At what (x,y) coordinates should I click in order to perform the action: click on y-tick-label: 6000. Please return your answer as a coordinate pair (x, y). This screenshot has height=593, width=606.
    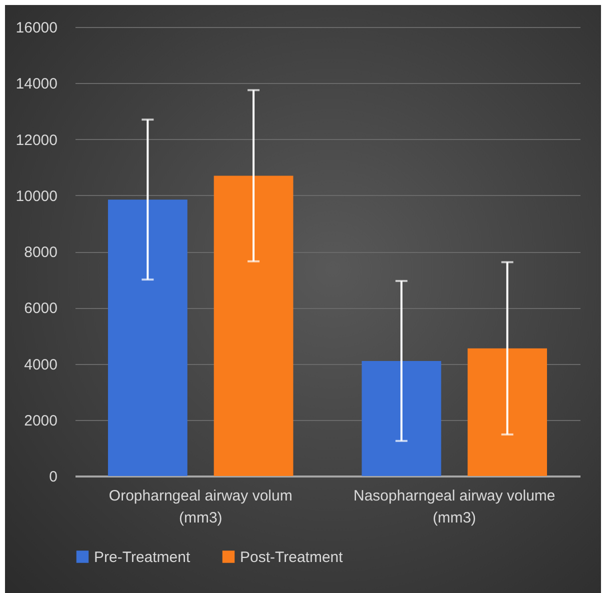
    Looking at the image, I should click on (41, 309).